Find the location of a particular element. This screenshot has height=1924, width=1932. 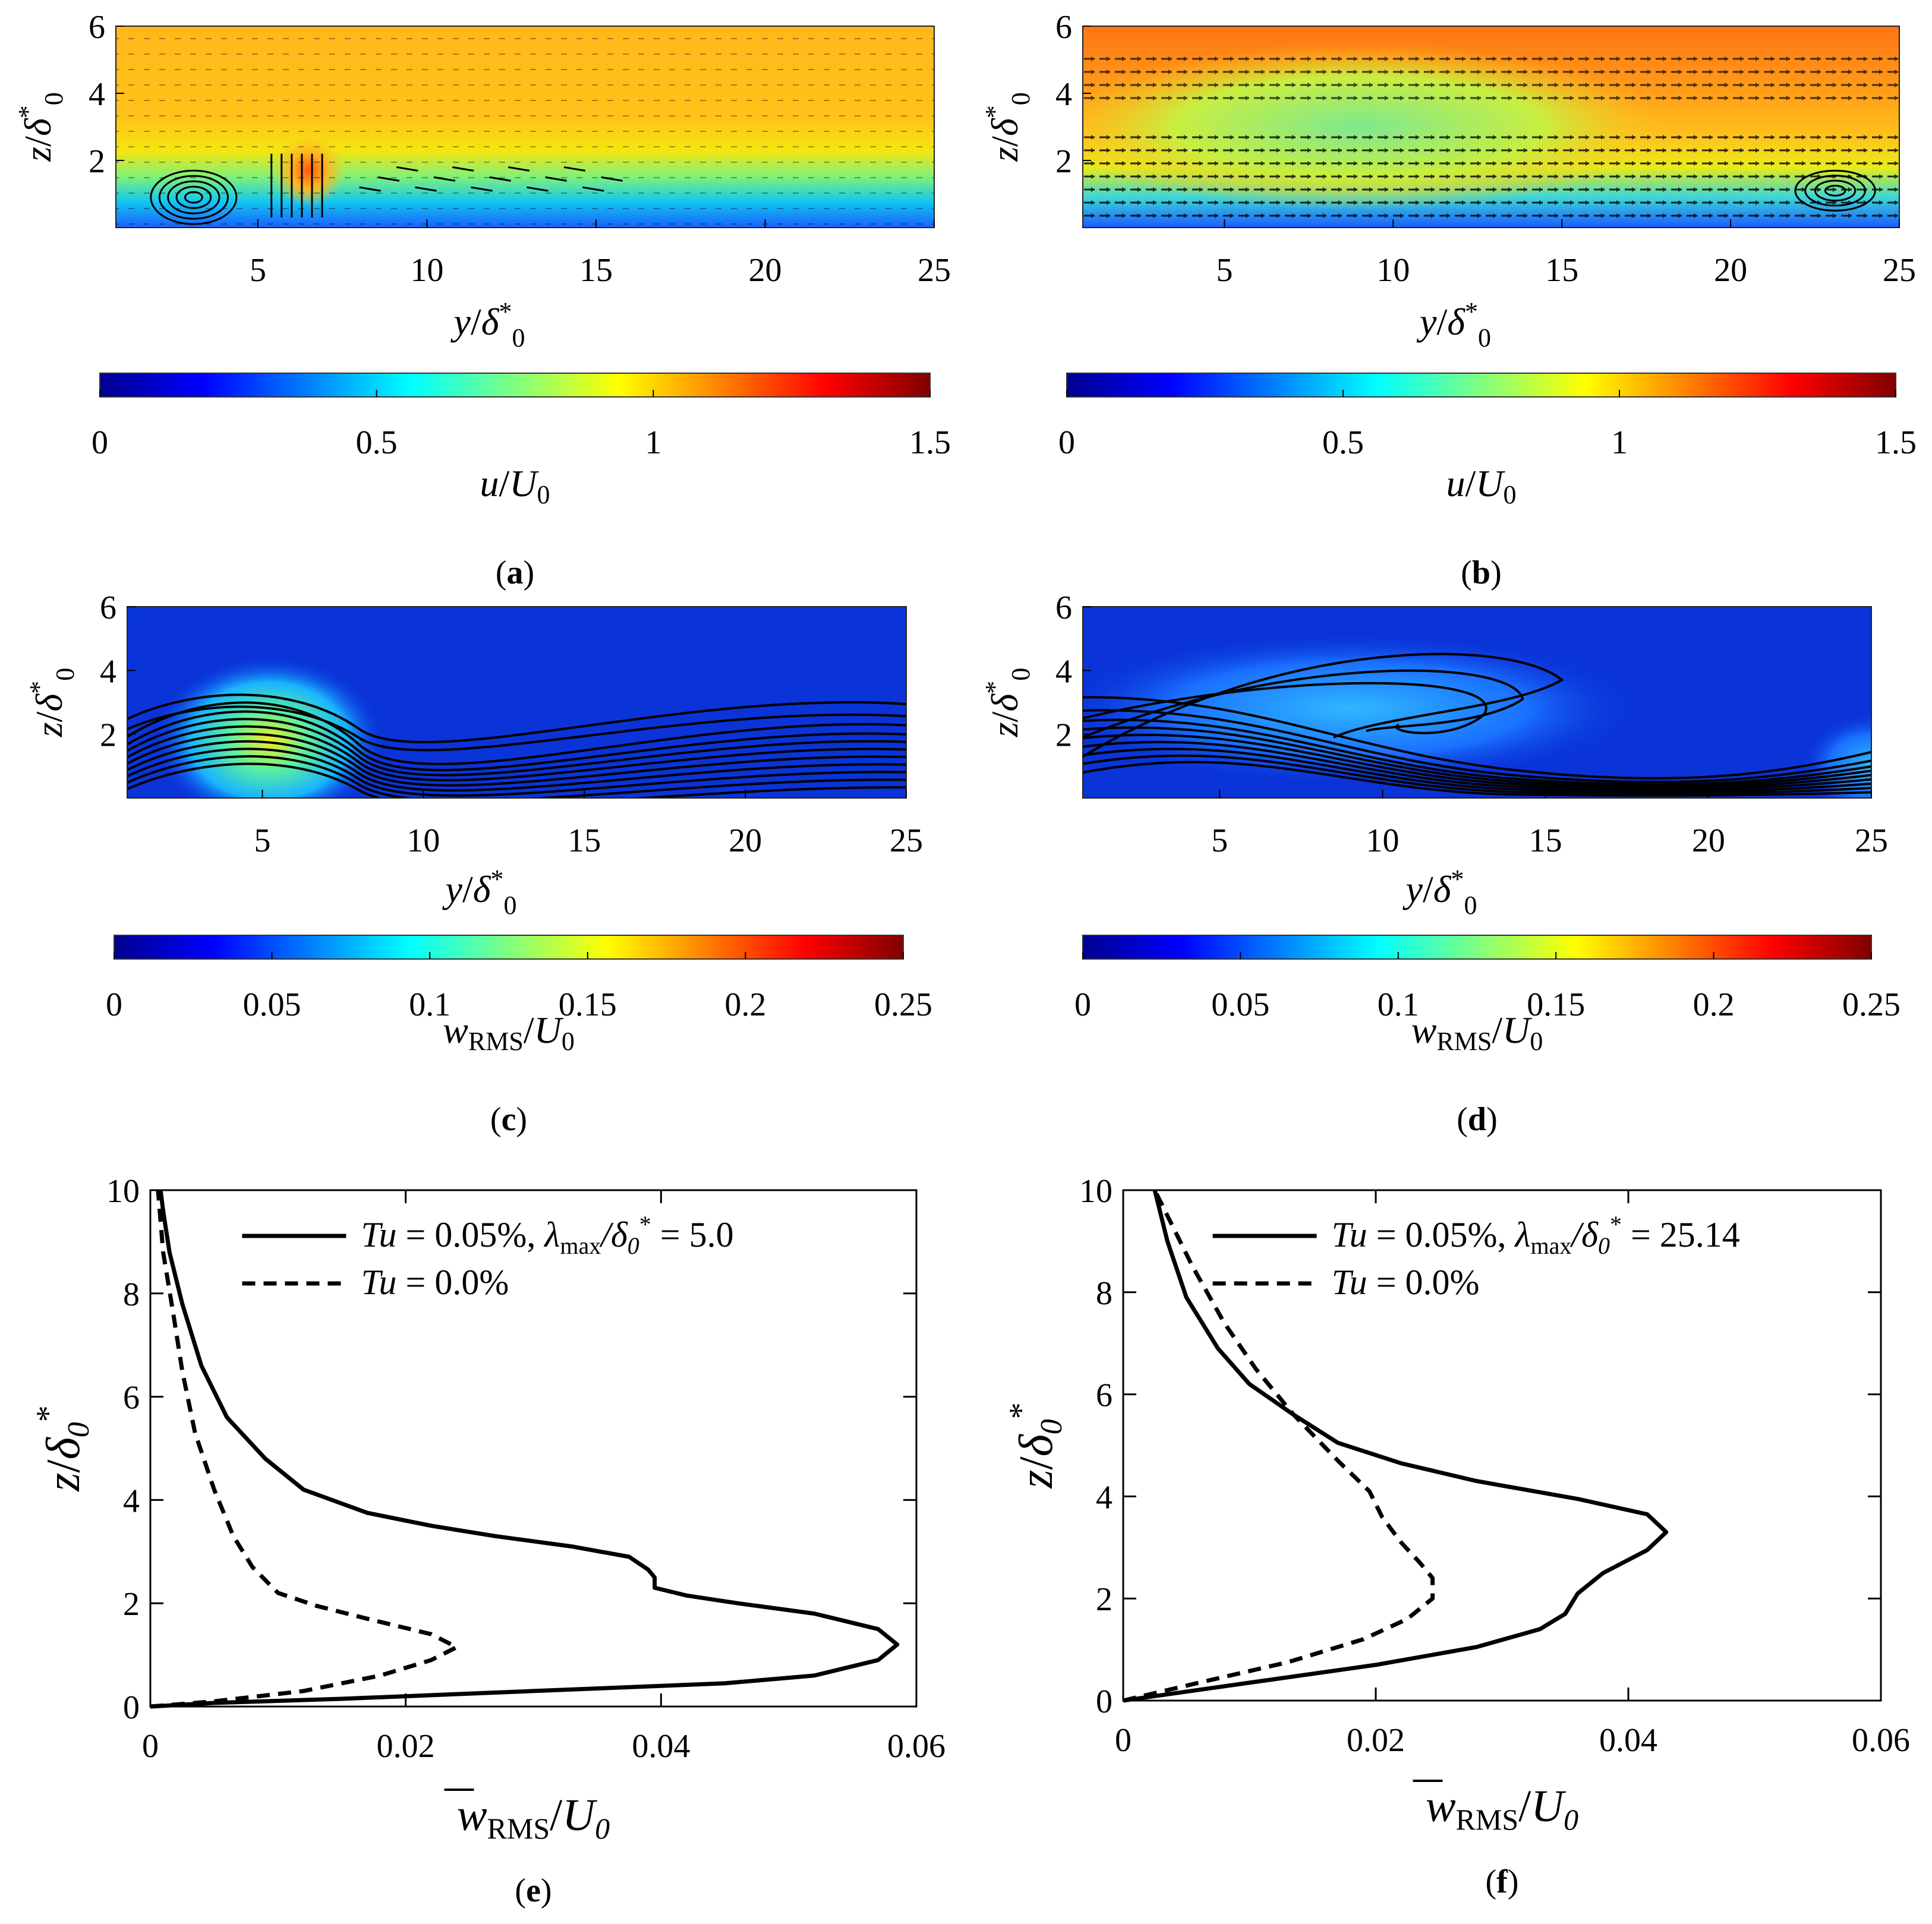

panel-label-d: (d) is located at coordinates (1477, 1119).